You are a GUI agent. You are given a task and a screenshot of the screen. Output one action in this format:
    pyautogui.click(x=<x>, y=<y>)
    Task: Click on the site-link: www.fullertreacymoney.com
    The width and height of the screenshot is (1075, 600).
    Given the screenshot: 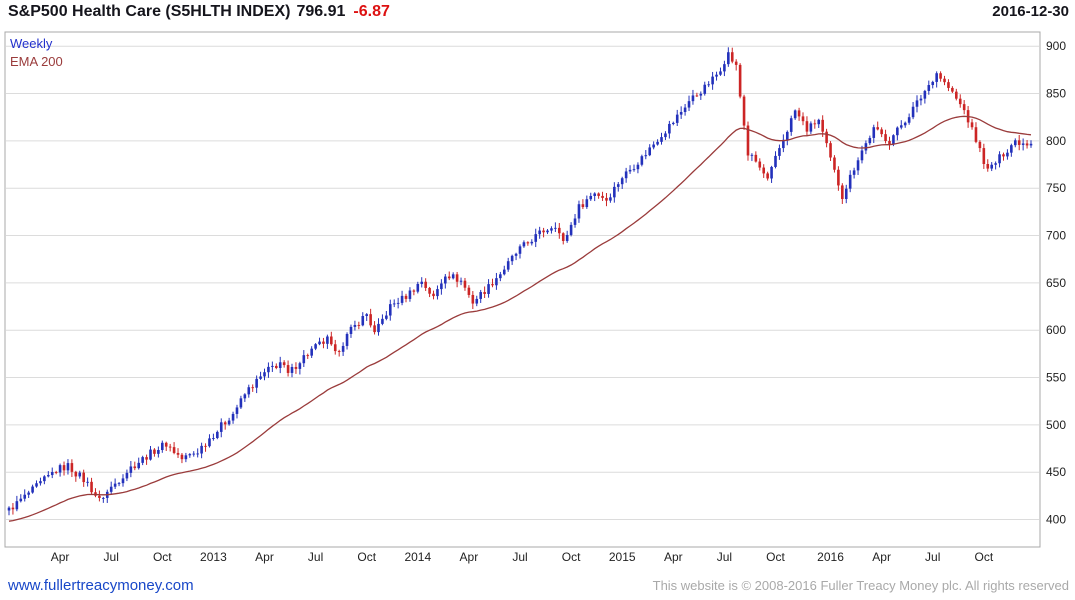 What is the action you would take?
    pyautogui.click(x=101, y=585)
    